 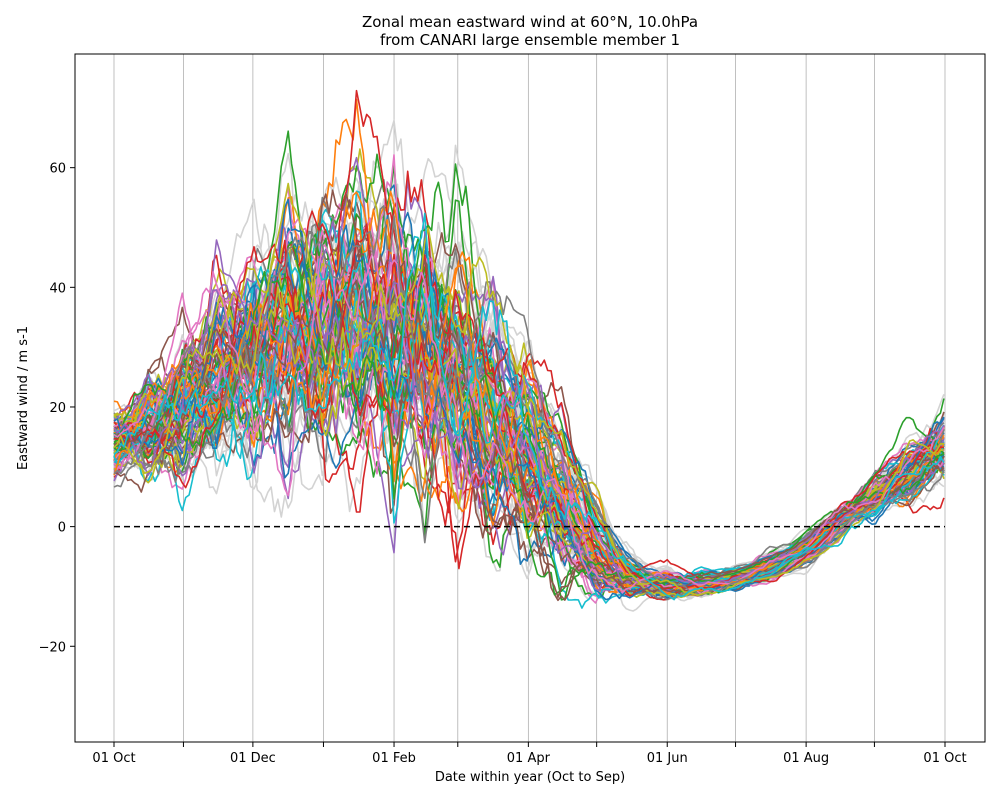 I want to click on y-tick-label-0: −20, so click(x=52, y=647).